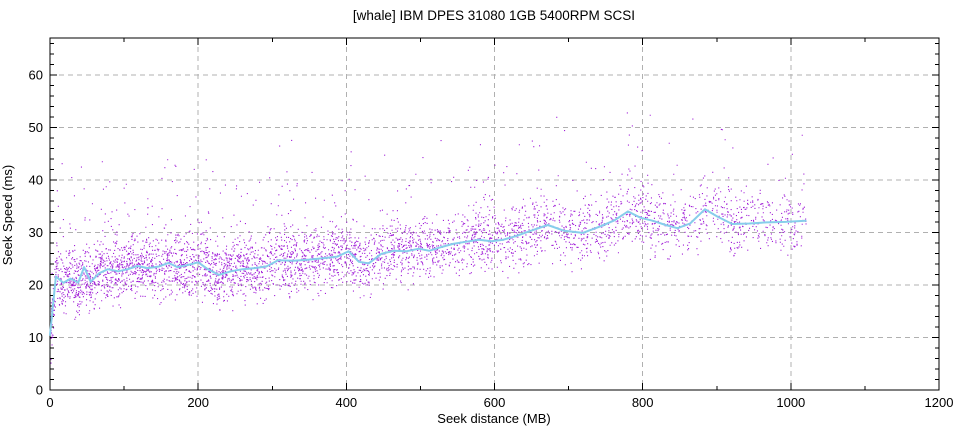 This screenshot has height=437, width=960. Describe the element at coordinates (49, 402) in the screenshot. I see `x-tick-label: 0` at that location.